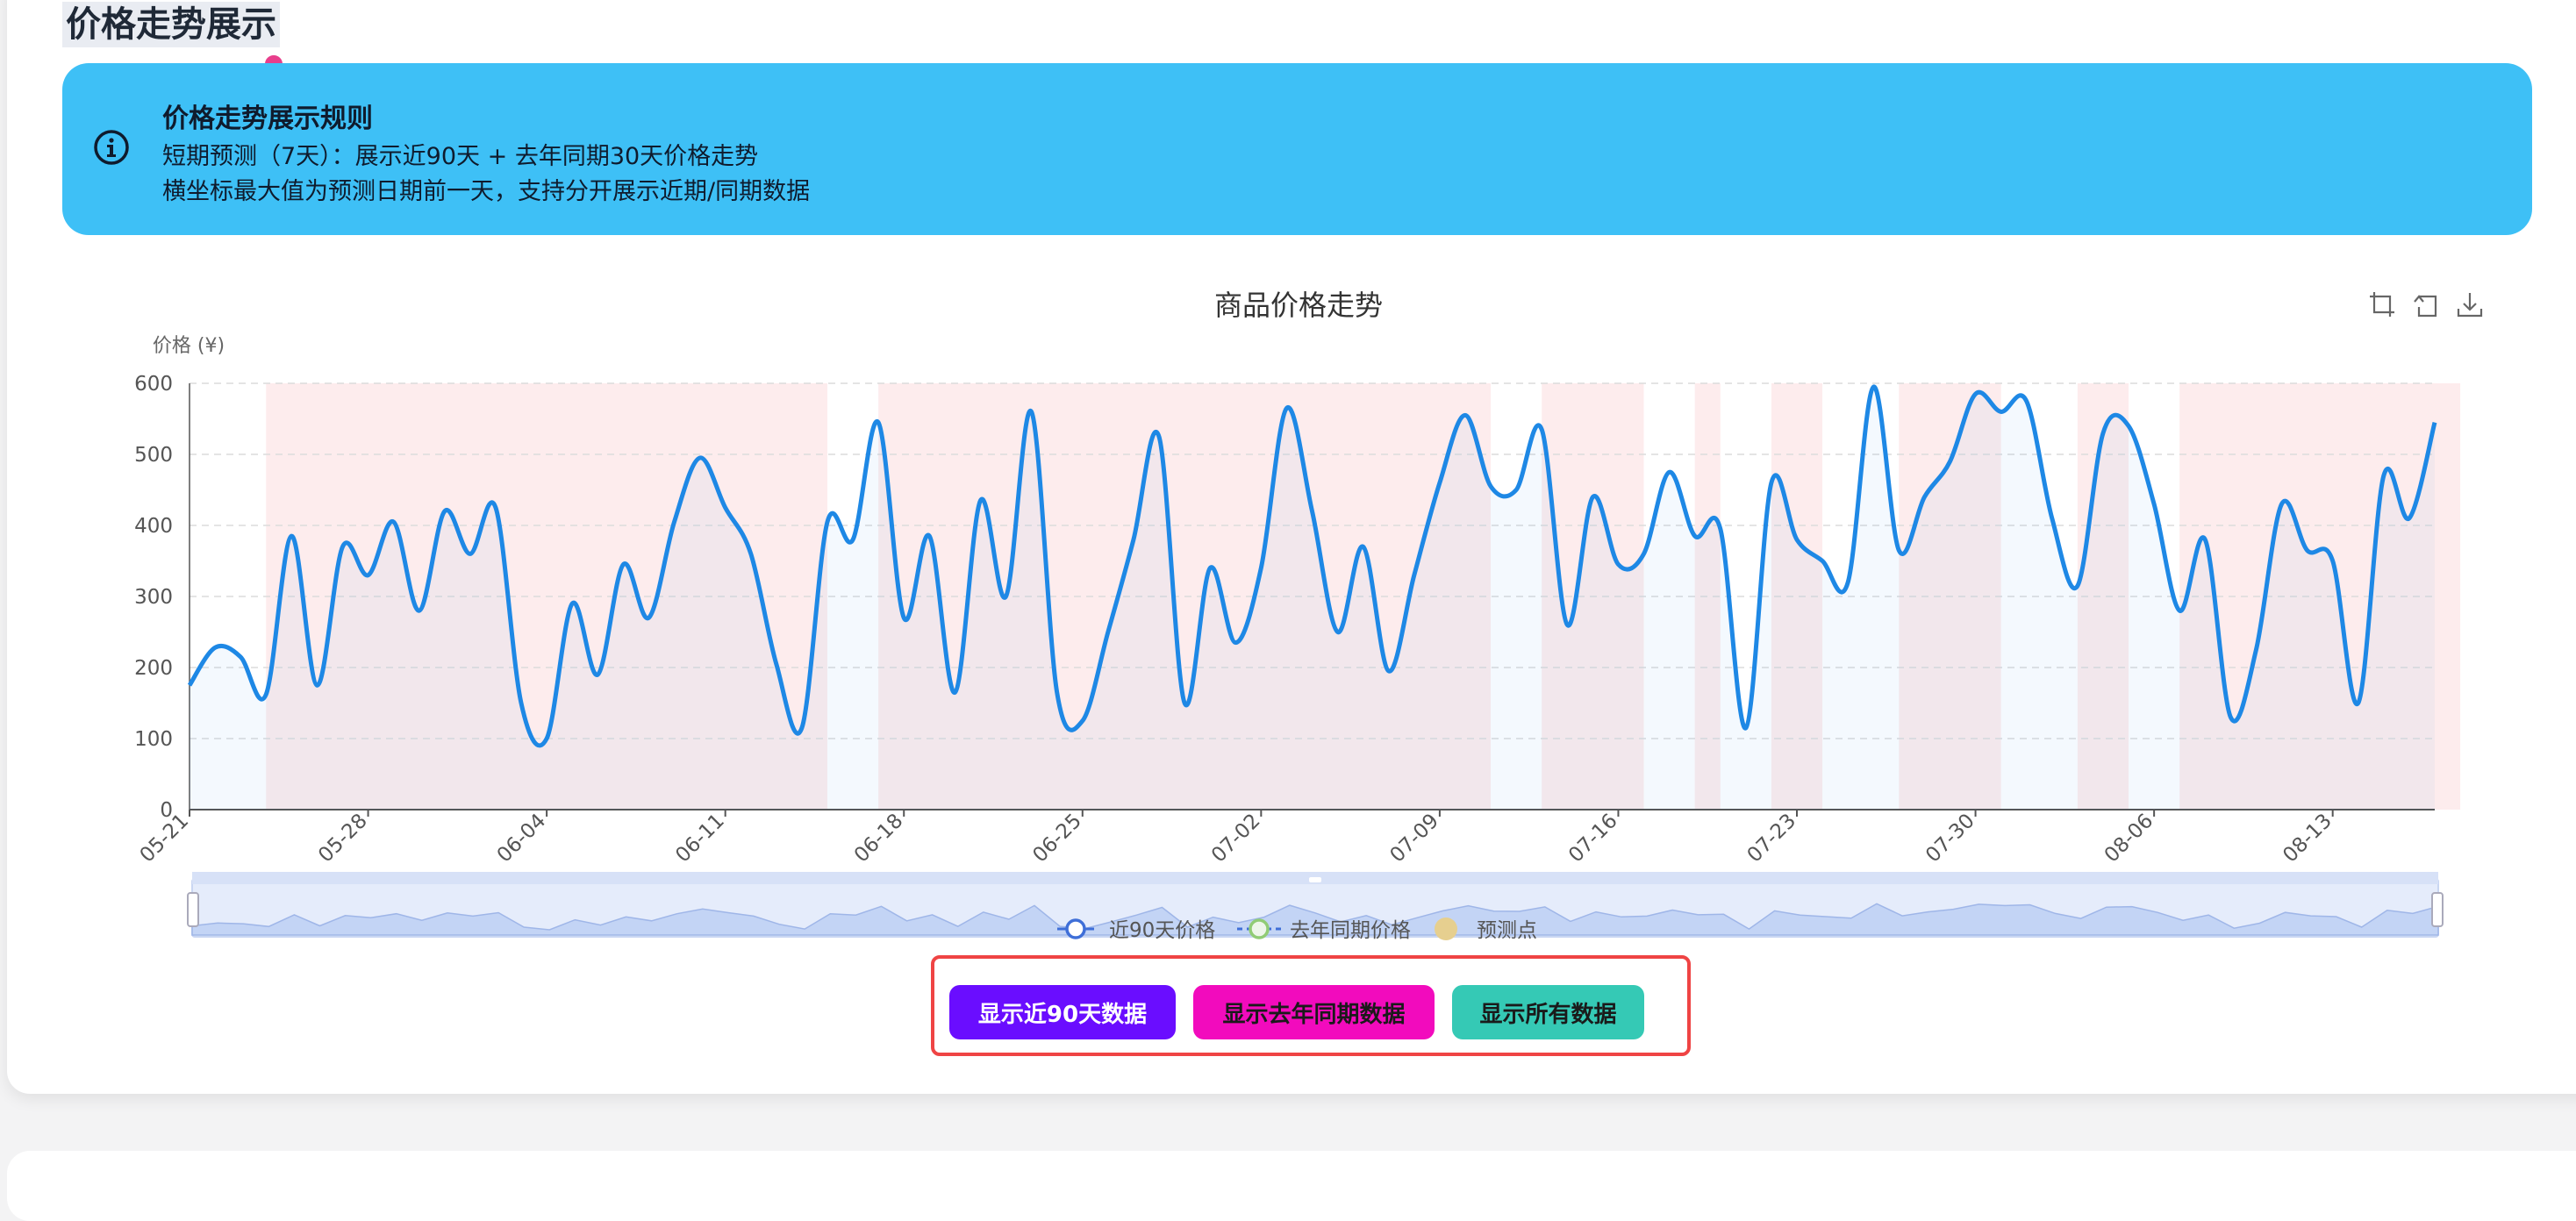 This screenshot has width=2576, height=1221. I want to click on legend-item-recent: 近90天价格, so click(1136, 930).